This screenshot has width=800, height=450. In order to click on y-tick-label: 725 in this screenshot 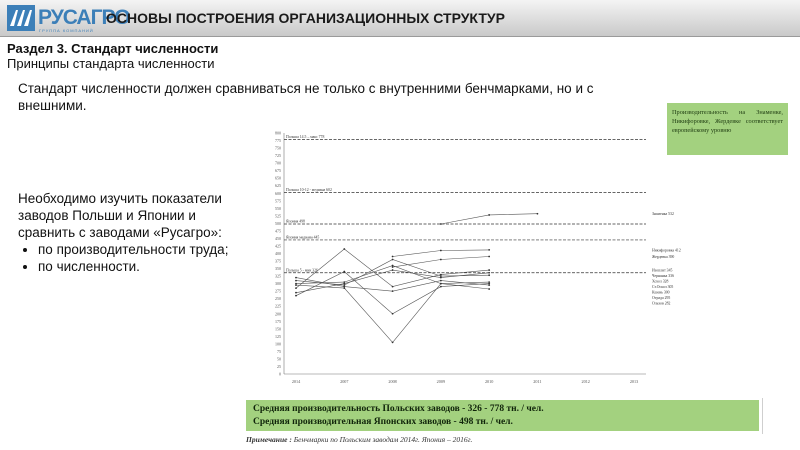, I will do `click(278, 155)`.